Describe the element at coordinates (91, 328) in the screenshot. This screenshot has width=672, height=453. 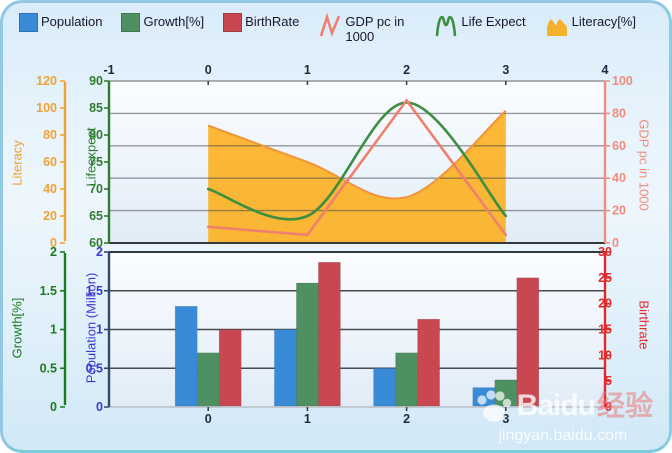
I see `population-axis-title: Population (Million)` at that location.